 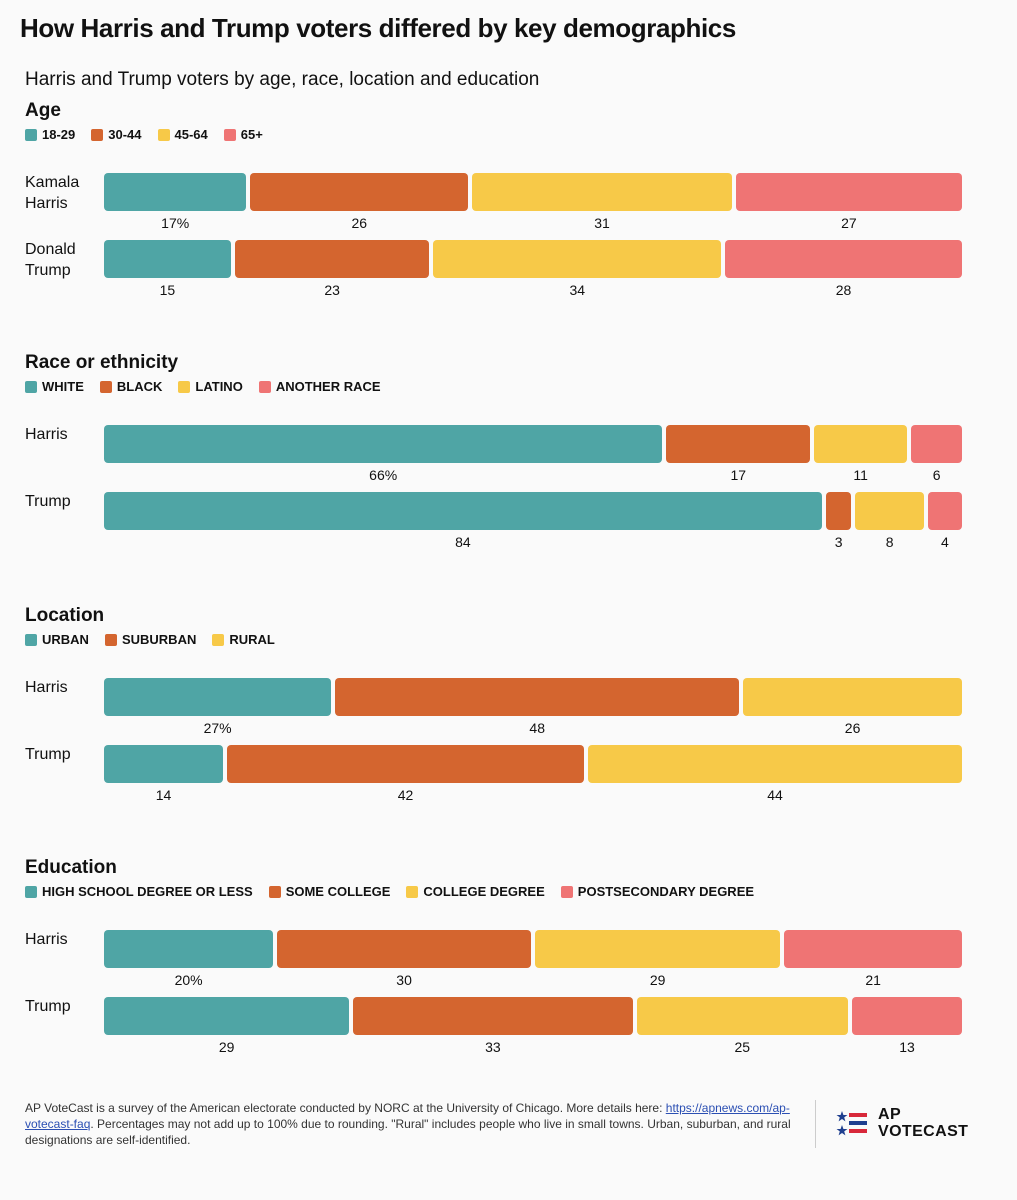 What do you see at coordinates (328, 386) in the screenshot?
I see `legend-label: ANOTHER RACE` at bounding box center [328, 386].